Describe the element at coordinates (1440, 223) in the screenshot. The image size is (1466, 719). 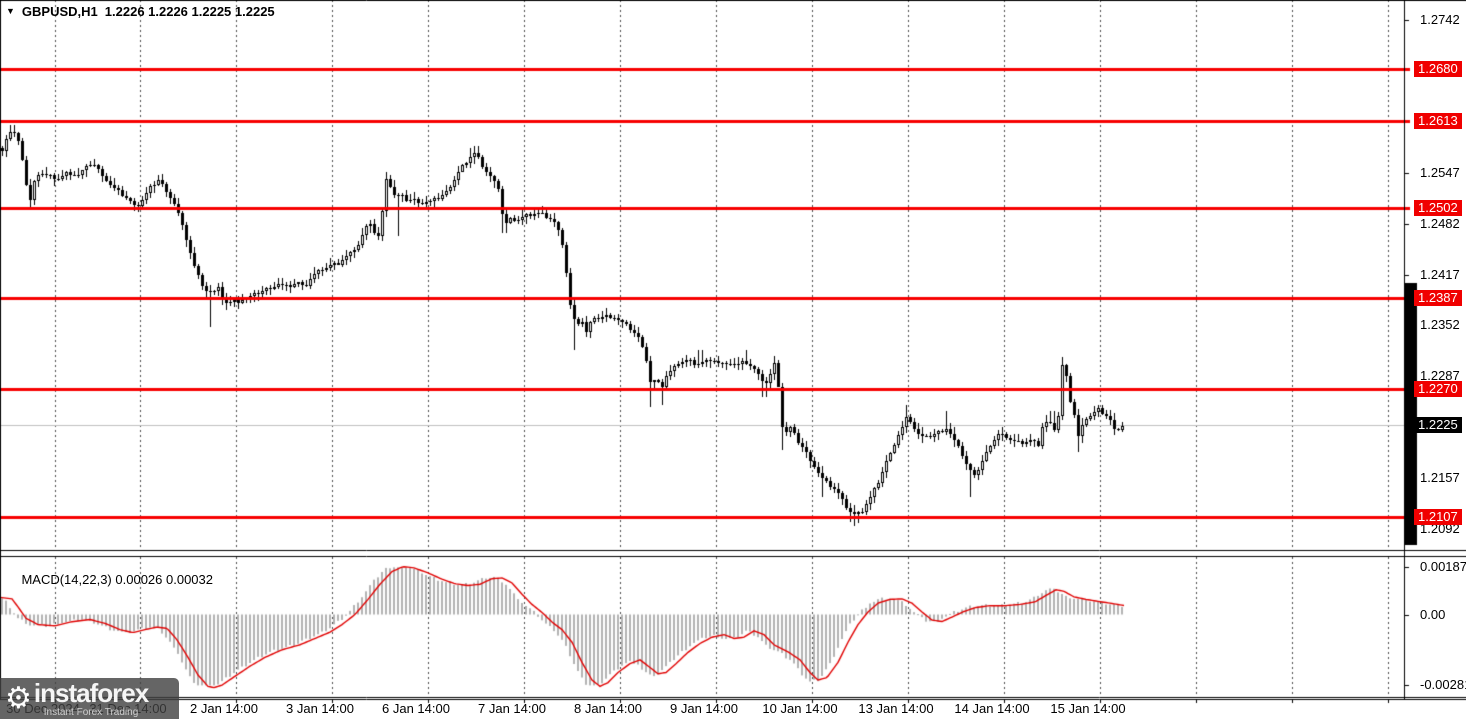
I see `price-axis-label: 1.2482` at that location.